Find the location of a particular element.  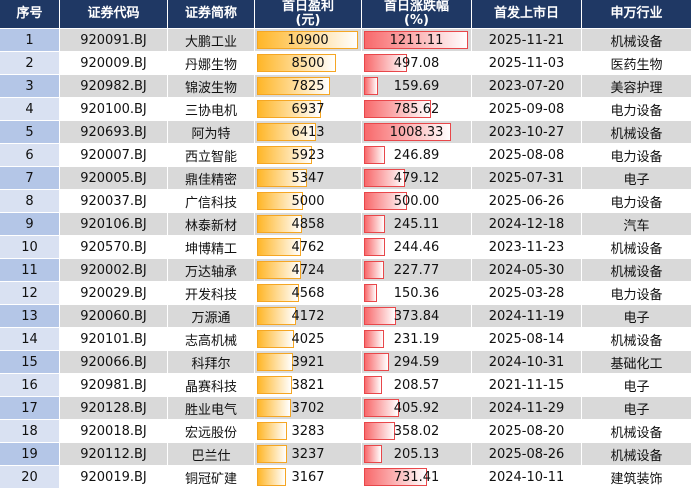

cell: 11 is located at coordinates (30, 270).